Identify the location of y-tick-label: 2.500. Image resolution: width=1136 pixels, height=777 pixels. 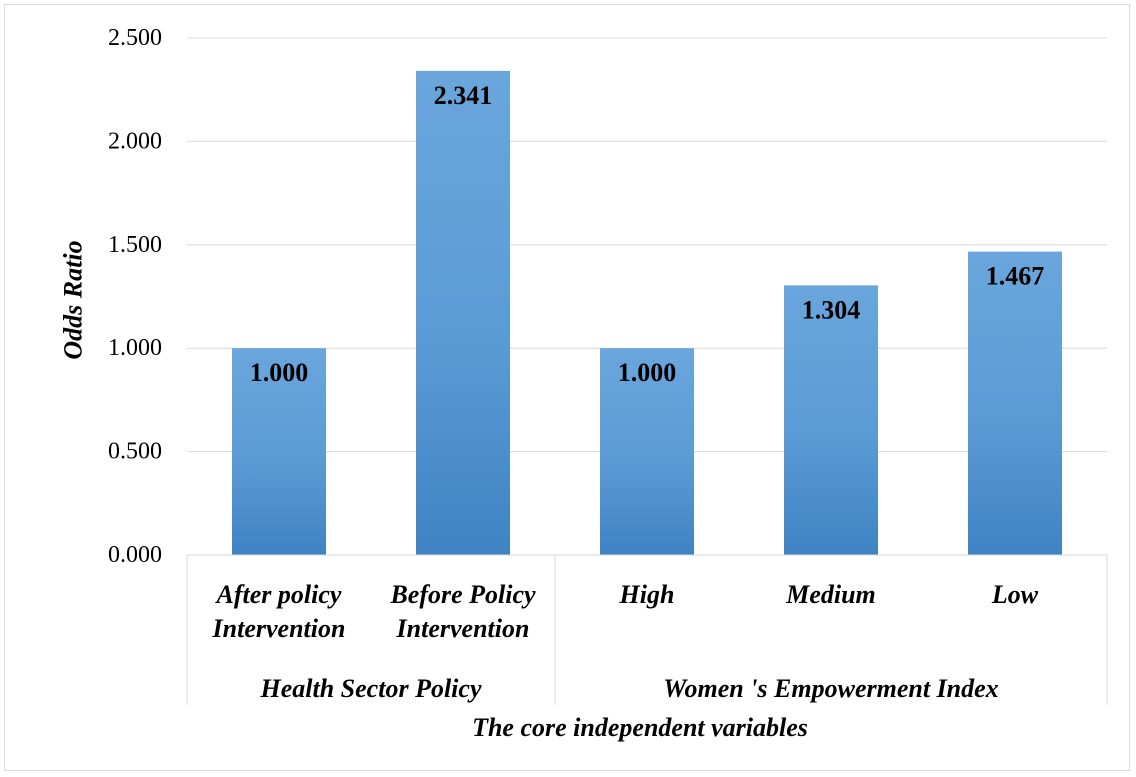
(135, 38).